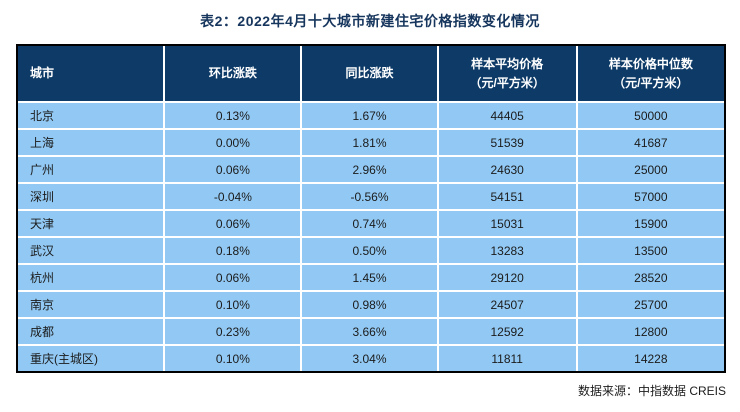 Image resolution: width=740 pixels, height=412 pixels. Describe the element at coordinates (506, 114) in the screenshot. I see `cell-avg-price: 44405` at that location.